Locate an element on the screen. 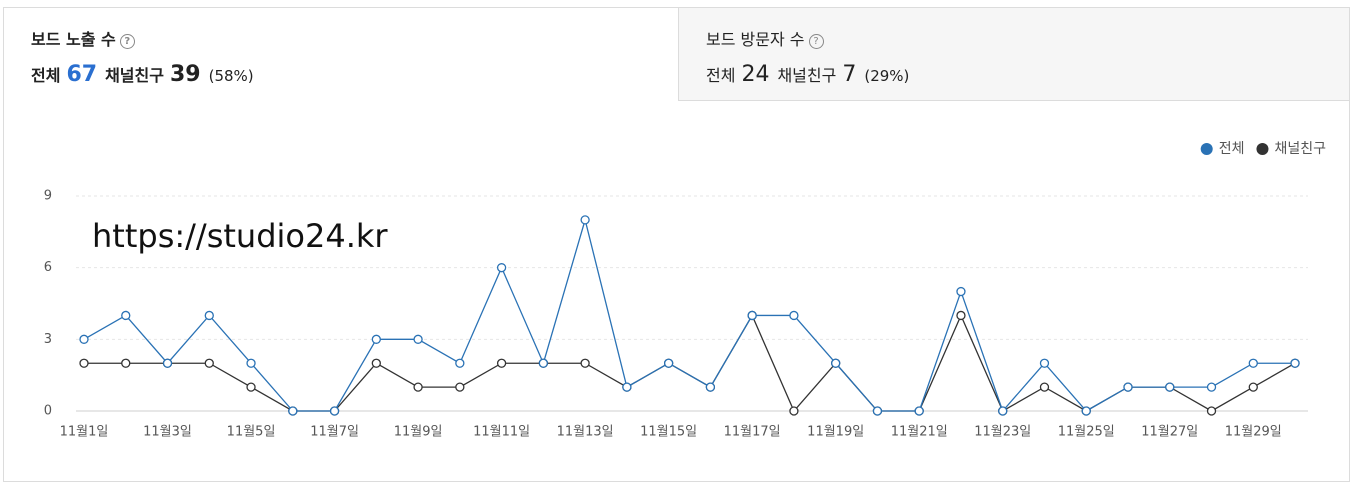  x-tick-label: 11월11일 is located at coordinates (501, 432).